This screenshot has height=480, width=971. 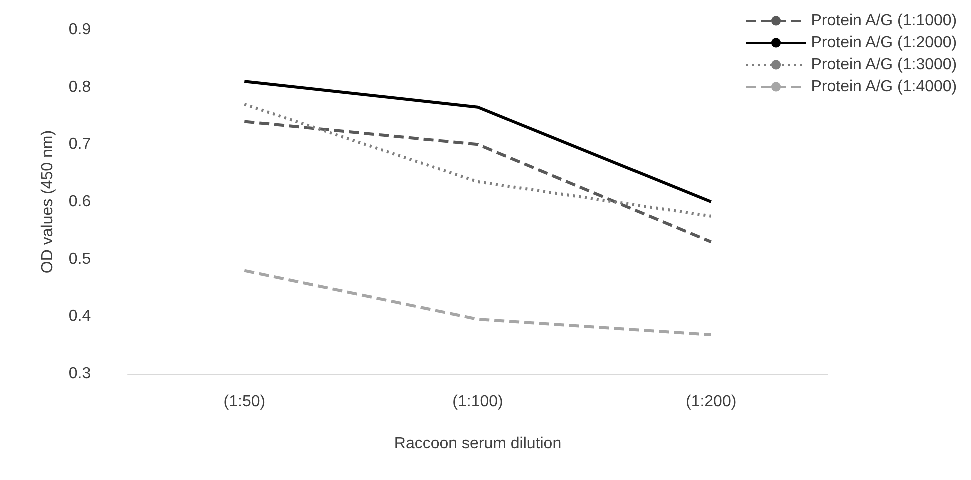 I want to click on y-axis-title: OD values (450 nm), so click(x=48, y=202).